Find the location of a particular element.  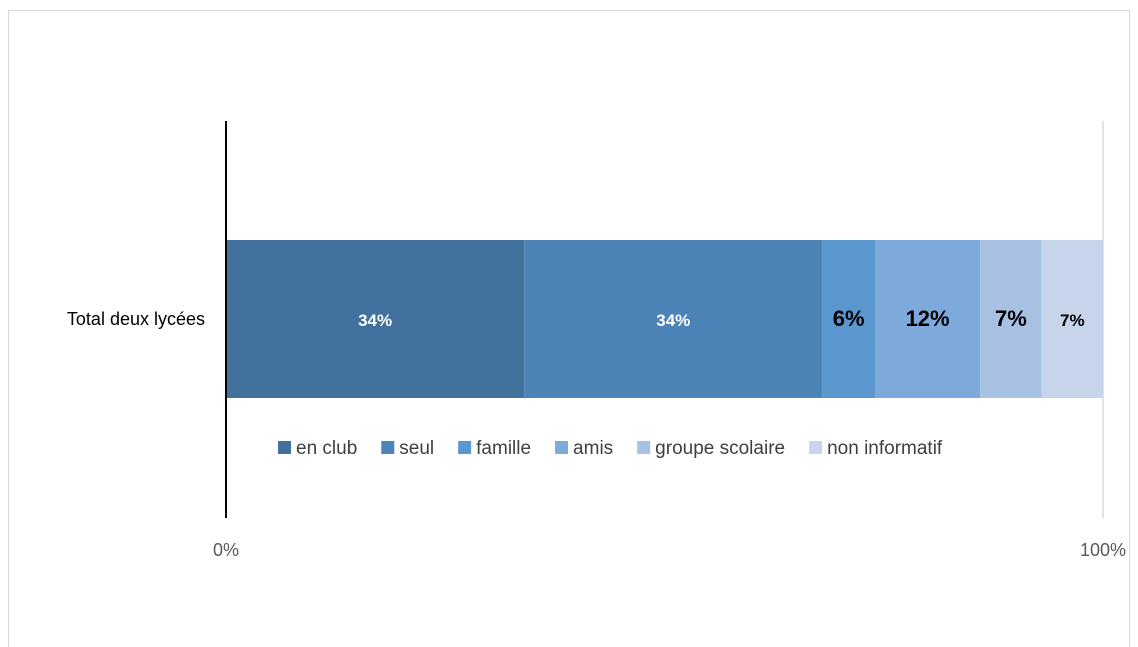

data-label-2: 6% is located at coordinates (849, 318).